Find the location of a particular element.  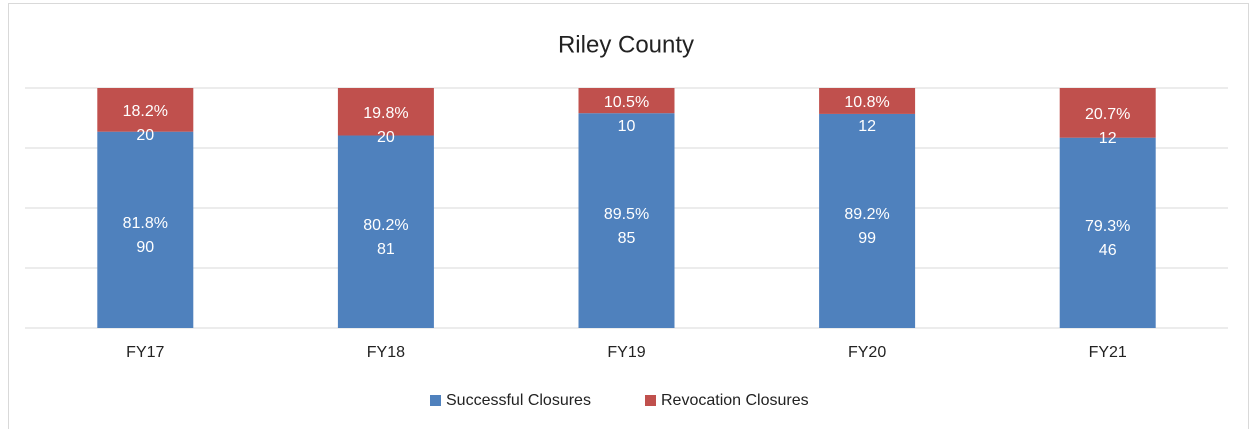

x-tick-label: FY20 is located at coordinates (867, 352).